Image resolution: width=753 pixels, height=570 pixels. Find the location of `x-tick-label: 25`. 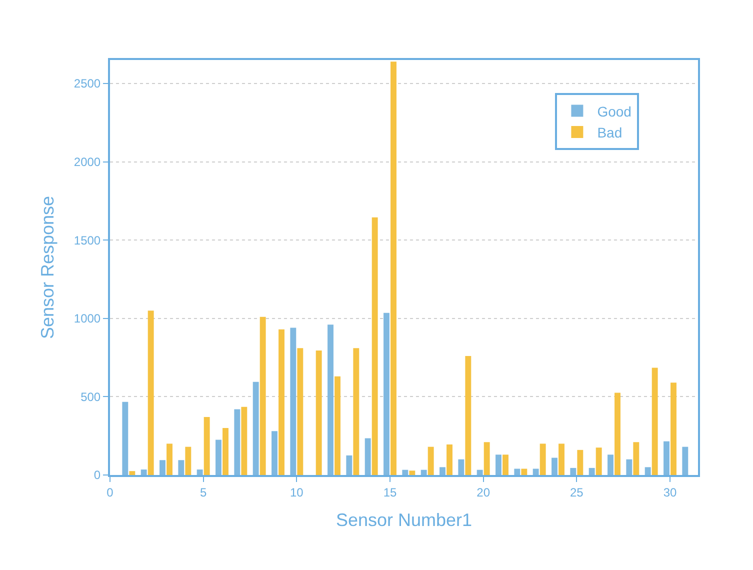

x-tick-label: 25 is located at coordinates (577, 492).